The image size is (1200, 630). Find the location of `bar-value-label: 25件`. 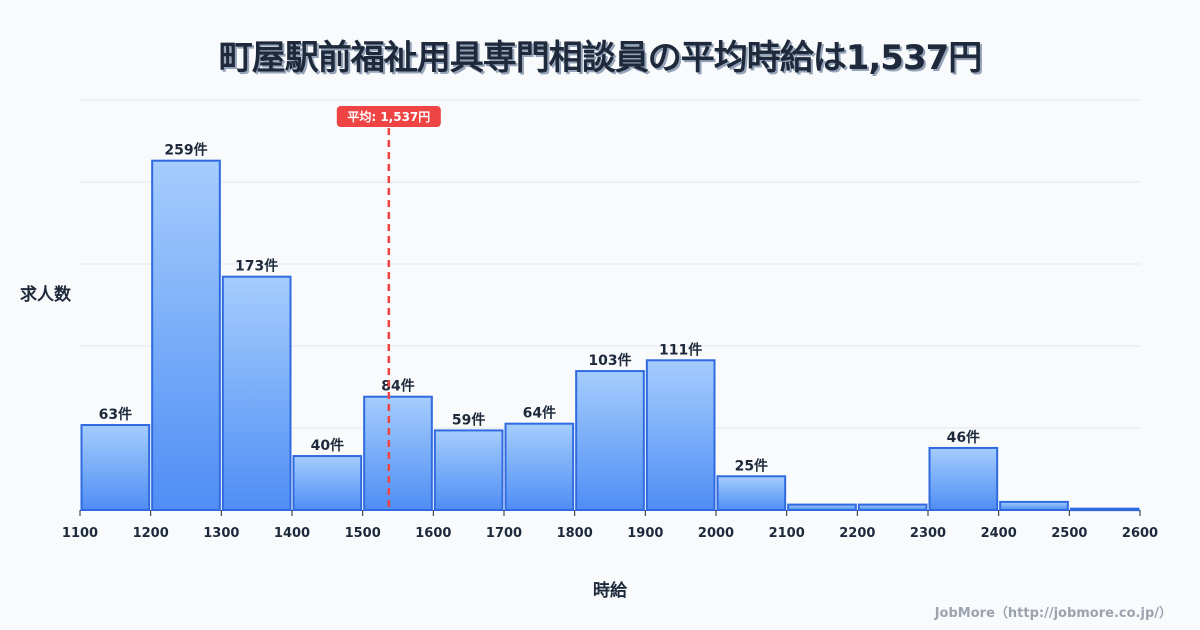

bar-value-label: 25件 is located at coordinates (751, 465).